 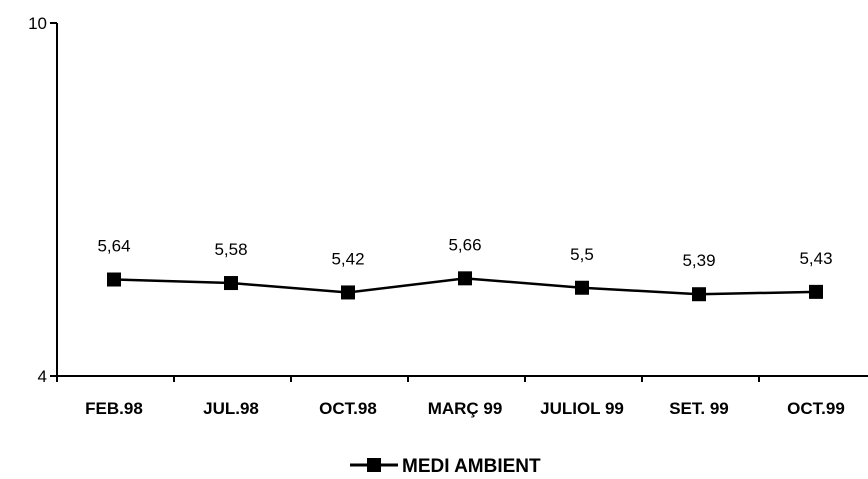 What do you see at coordinates (465, 408) in the screenshot?
I see `x-tick-label: MARÇ 99` at bounding box center [465, 408].